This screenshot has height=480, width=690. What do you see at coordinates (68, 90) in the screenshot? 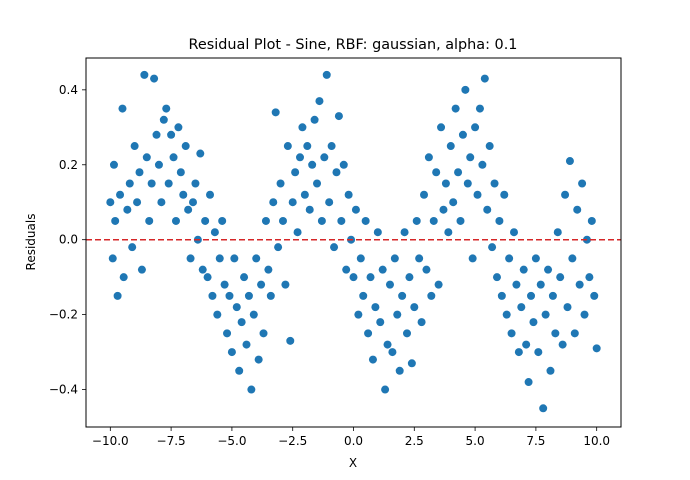
I see `y-tick-label: 0.4` at bounding box center [68, 90].